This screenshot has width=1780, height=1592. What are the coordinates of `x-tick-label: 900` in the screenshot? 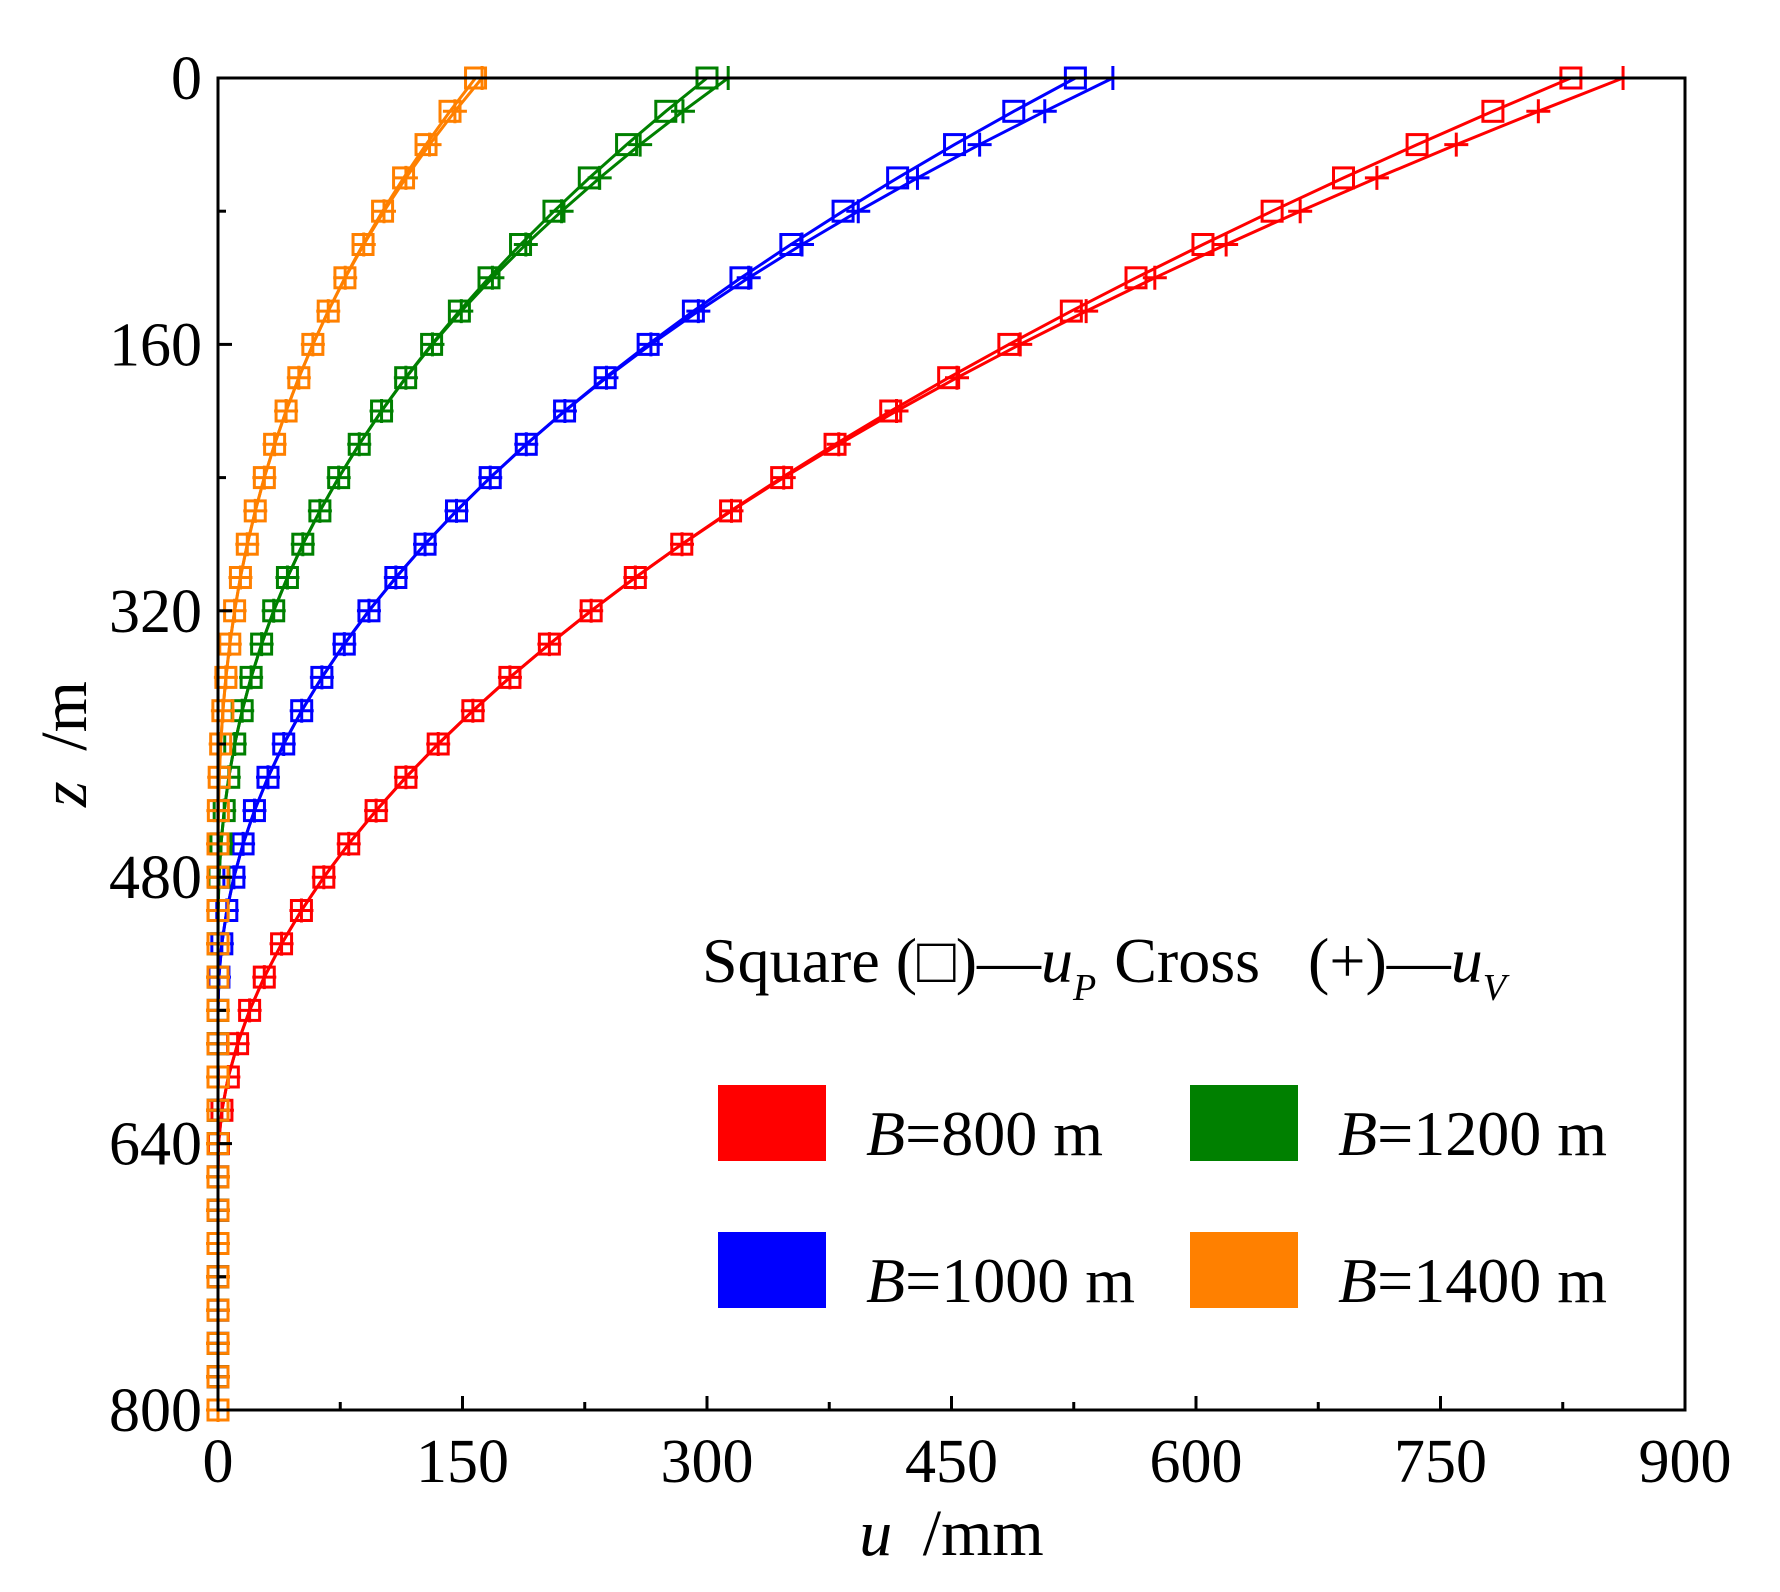 It's located at (1685, 1462).